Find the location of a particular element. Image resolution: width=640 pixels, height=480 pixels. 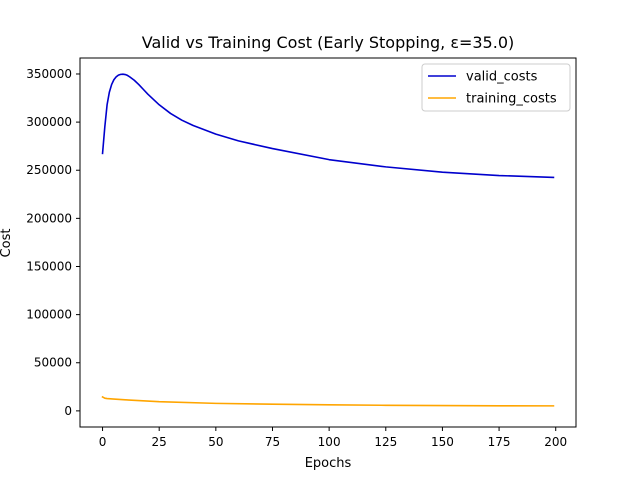

x-tick-label: 25 is located at coordinates (159, 442).